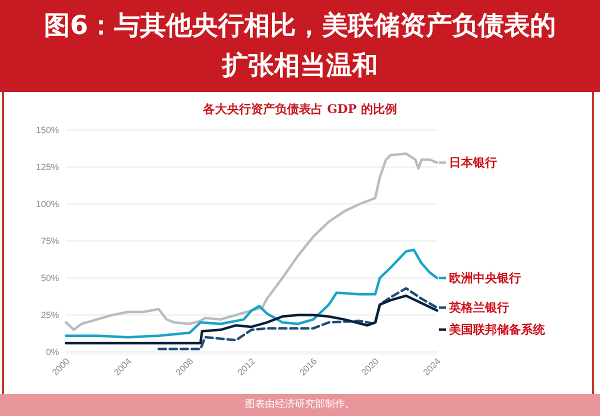 The image size is (600, 416). Describe the element at coordinates (473, 163) in the screenshot. I see `legend-label: 日本银行` at that location.